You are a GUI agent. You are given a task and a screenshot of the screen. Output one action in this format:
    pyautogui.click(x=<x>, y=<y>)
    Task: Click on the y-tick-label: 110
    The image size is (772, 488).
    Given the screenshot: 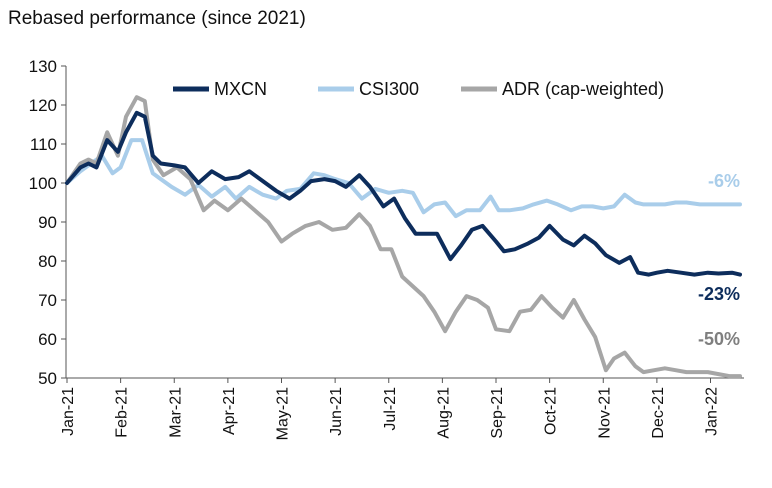 What is the action you would take?
    pyautogui.click(x=43, y=144)
    